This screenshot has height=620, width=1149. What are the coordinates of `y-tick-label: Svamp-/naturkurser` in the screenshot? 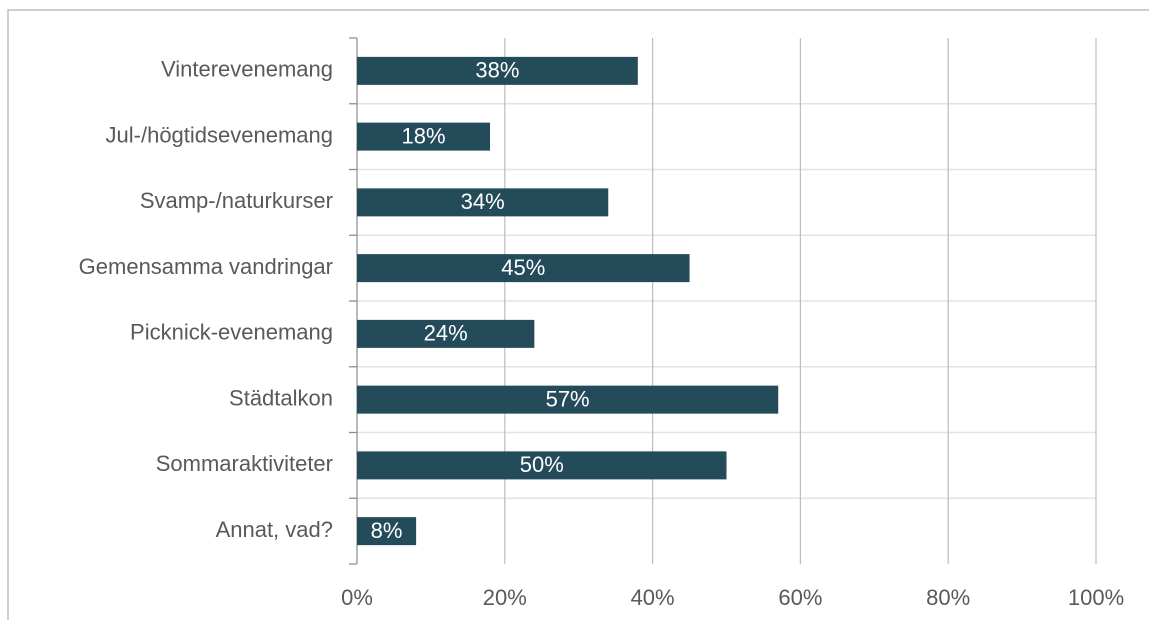 It's located at (236, 200).